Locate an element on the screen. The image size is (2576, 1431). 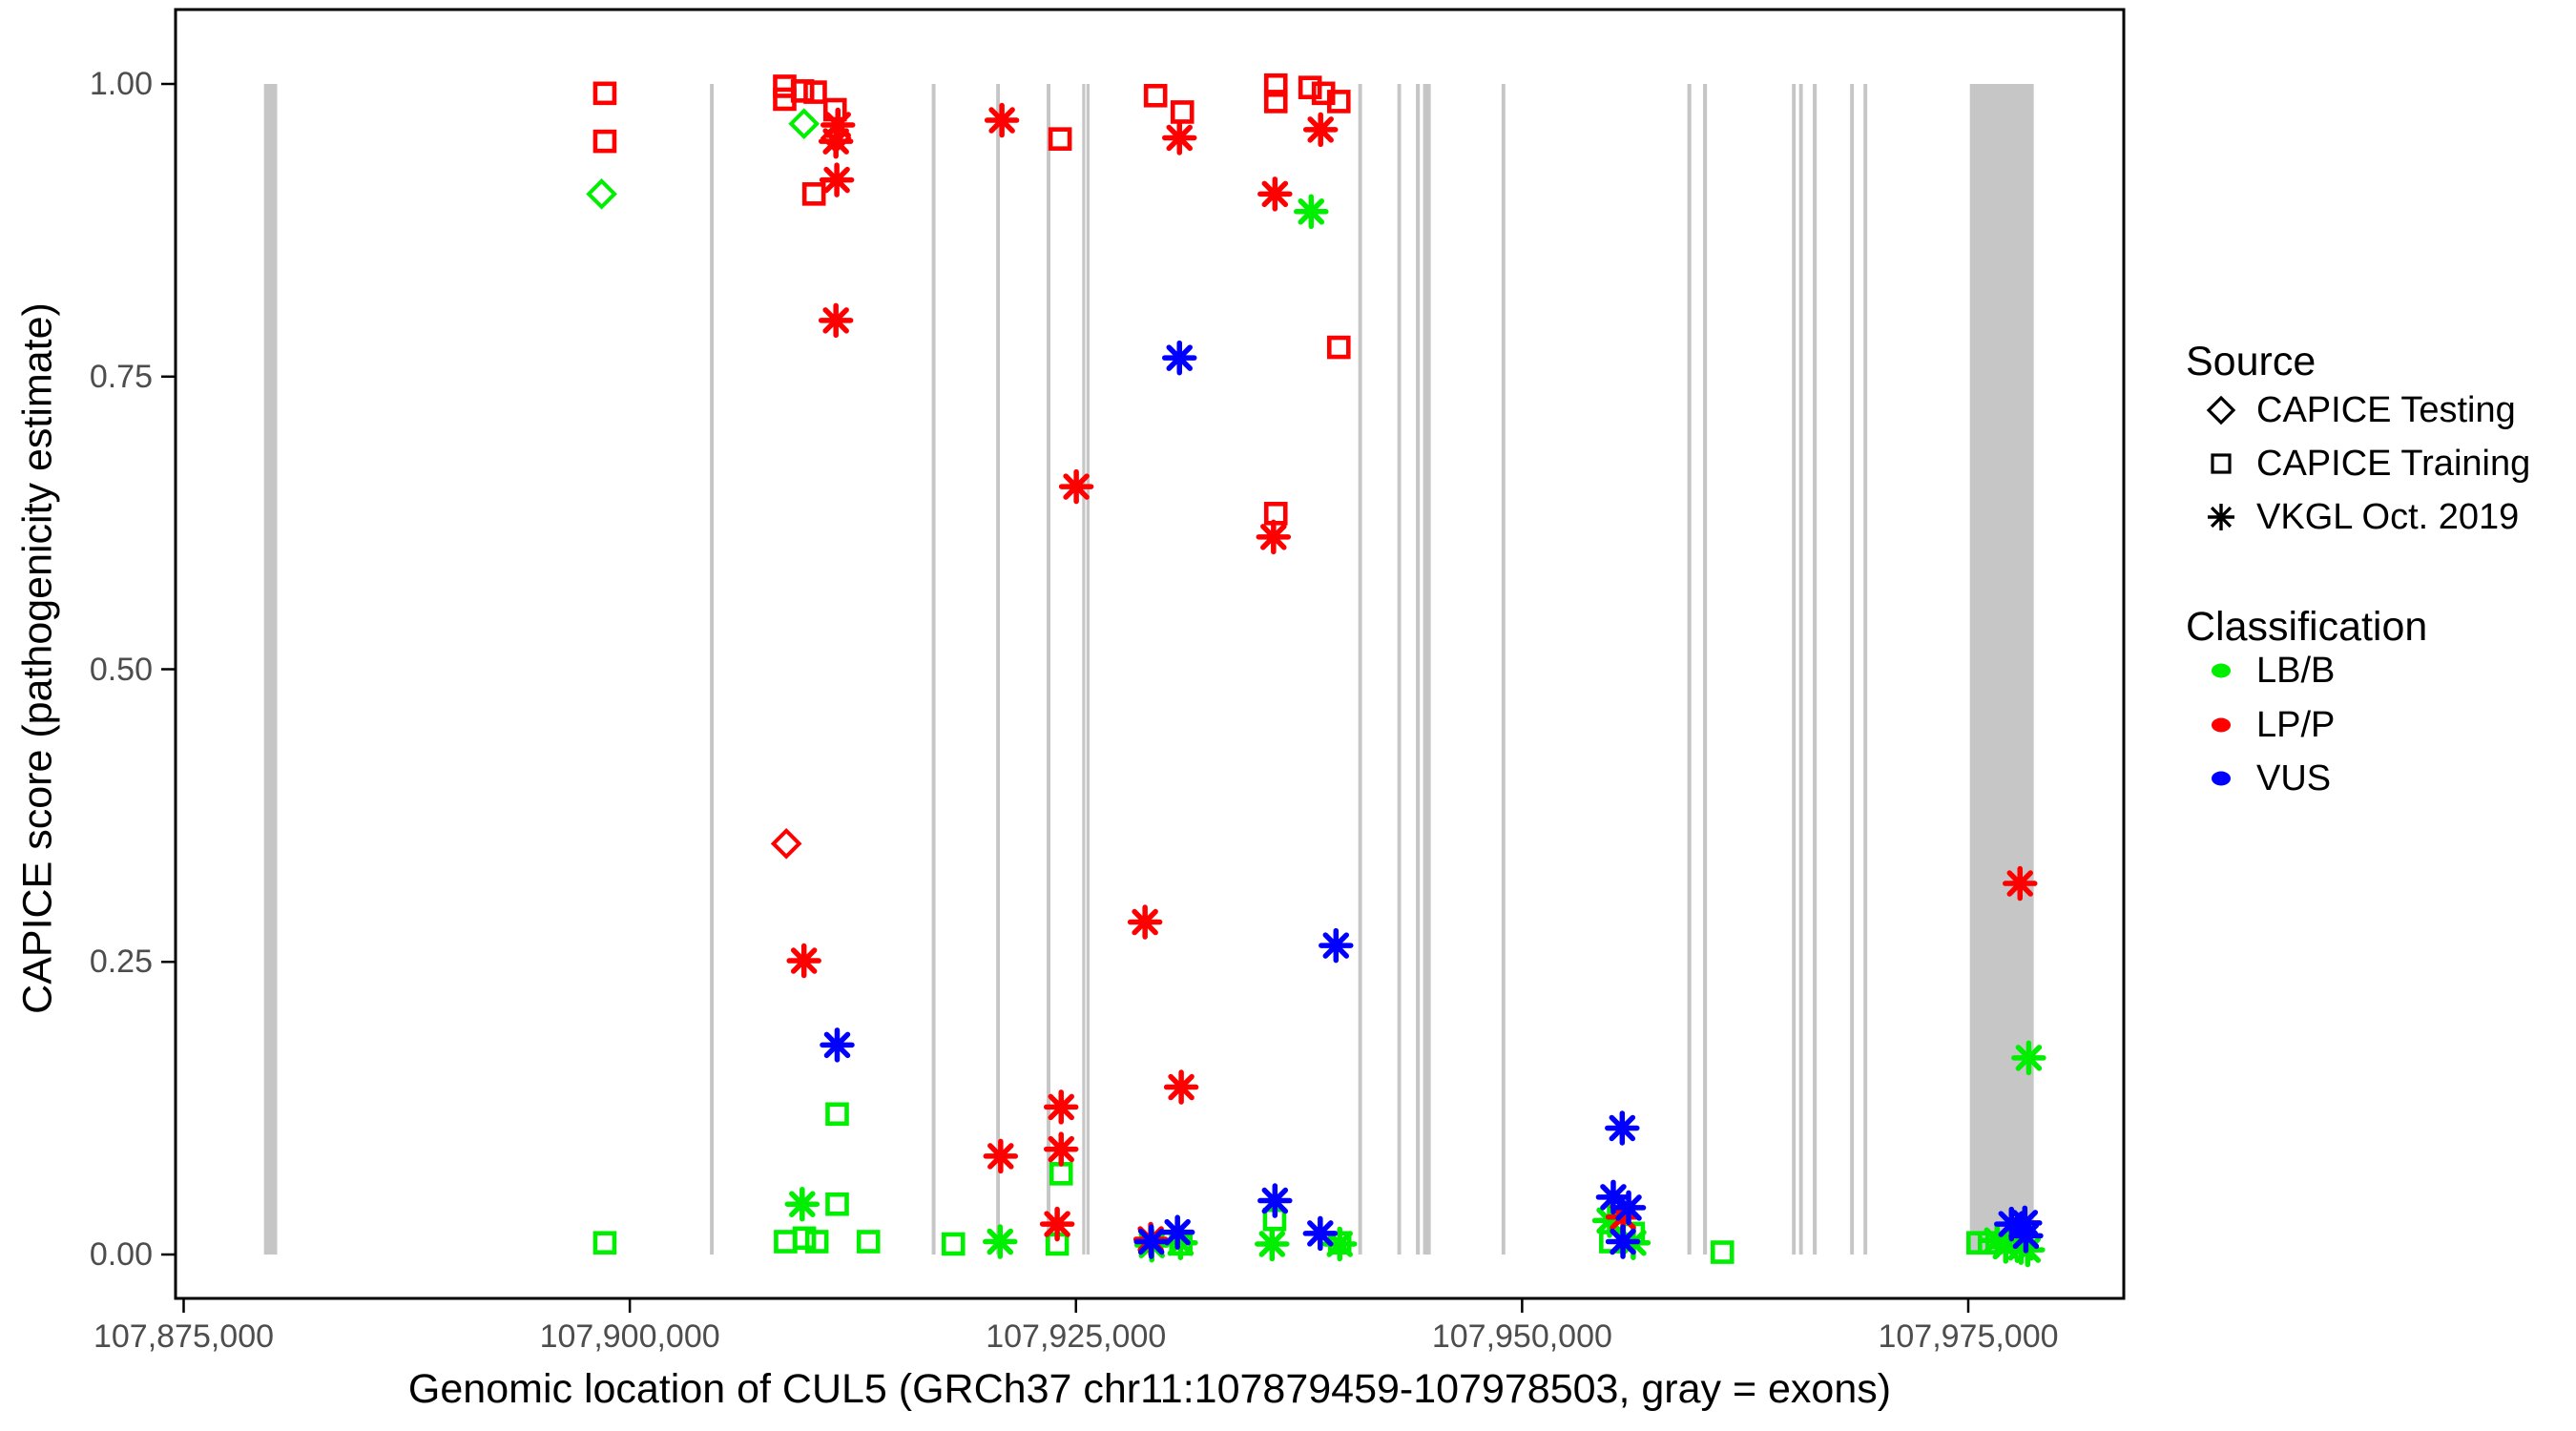
y-tick-label: 0.50 is located at coordinates (121, 669).